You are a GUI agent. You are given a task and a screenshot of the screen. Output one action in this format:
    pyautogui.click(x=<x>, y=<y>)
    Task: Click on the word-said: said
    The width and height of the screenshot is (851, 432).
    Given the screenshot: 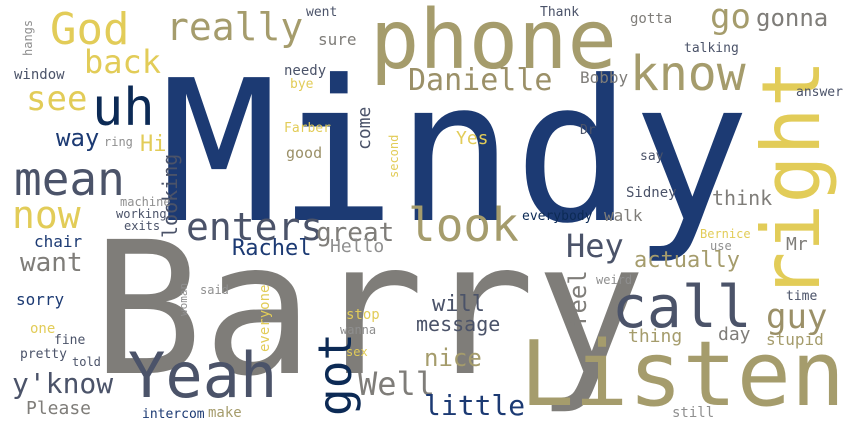 What is the action you would take?
    pyautogui.click(x=214, y=290)
    